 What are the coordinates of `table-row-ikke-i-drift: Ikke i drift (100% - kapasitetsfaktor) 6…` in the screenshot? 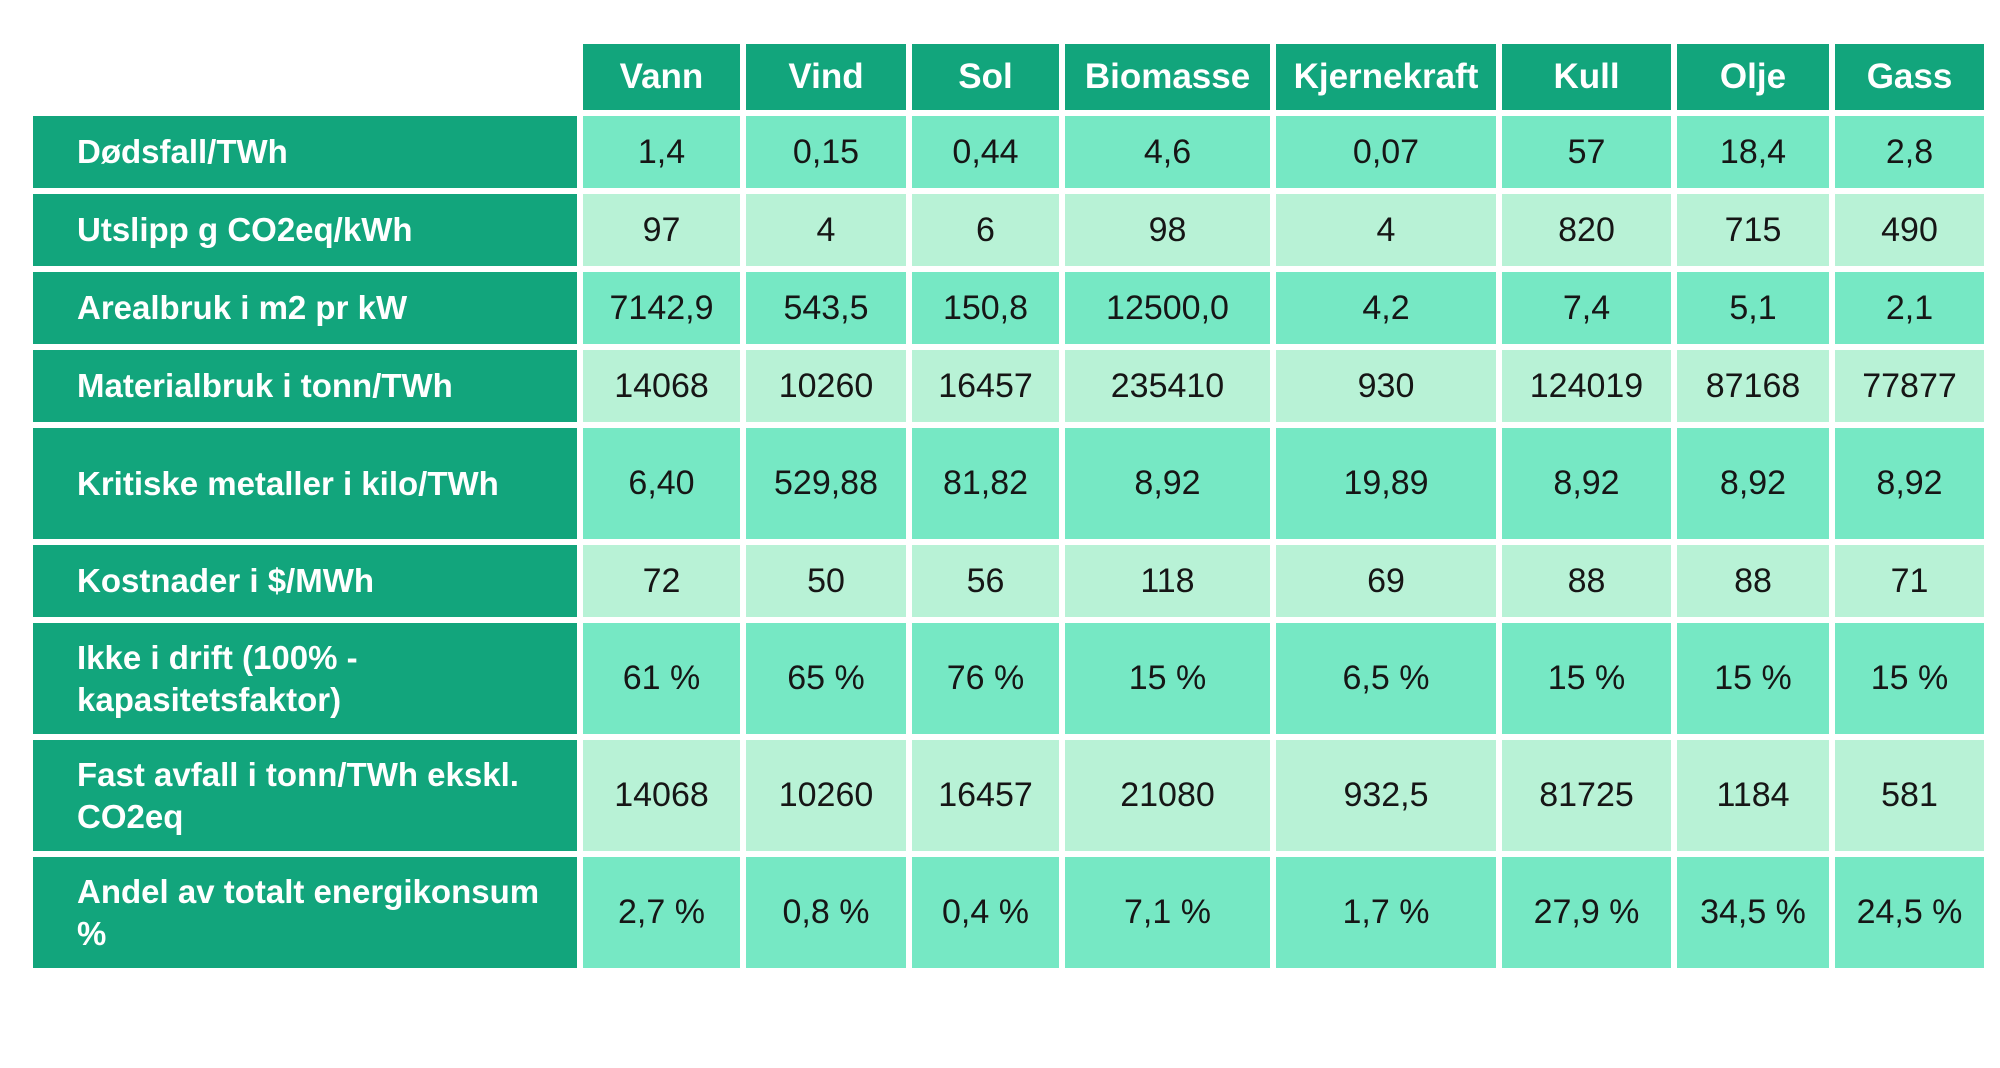 It's located at (1008, 678).